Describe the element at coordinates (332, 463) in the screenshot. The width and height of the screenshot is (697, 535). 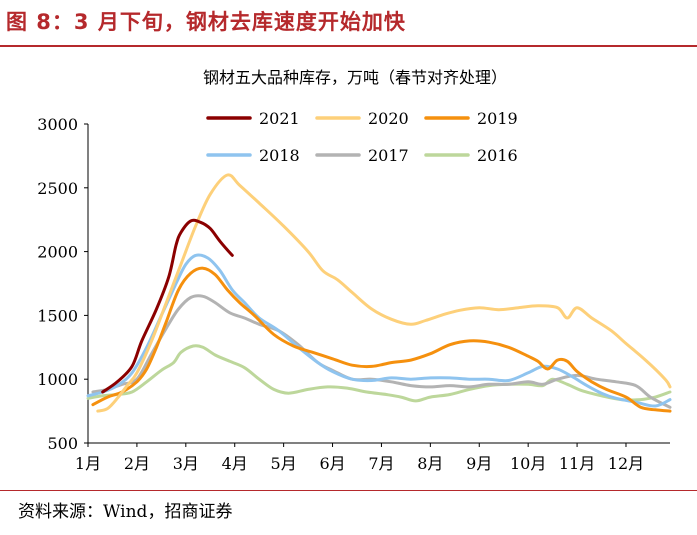
I see `x-tick-label: 6月` at that location.